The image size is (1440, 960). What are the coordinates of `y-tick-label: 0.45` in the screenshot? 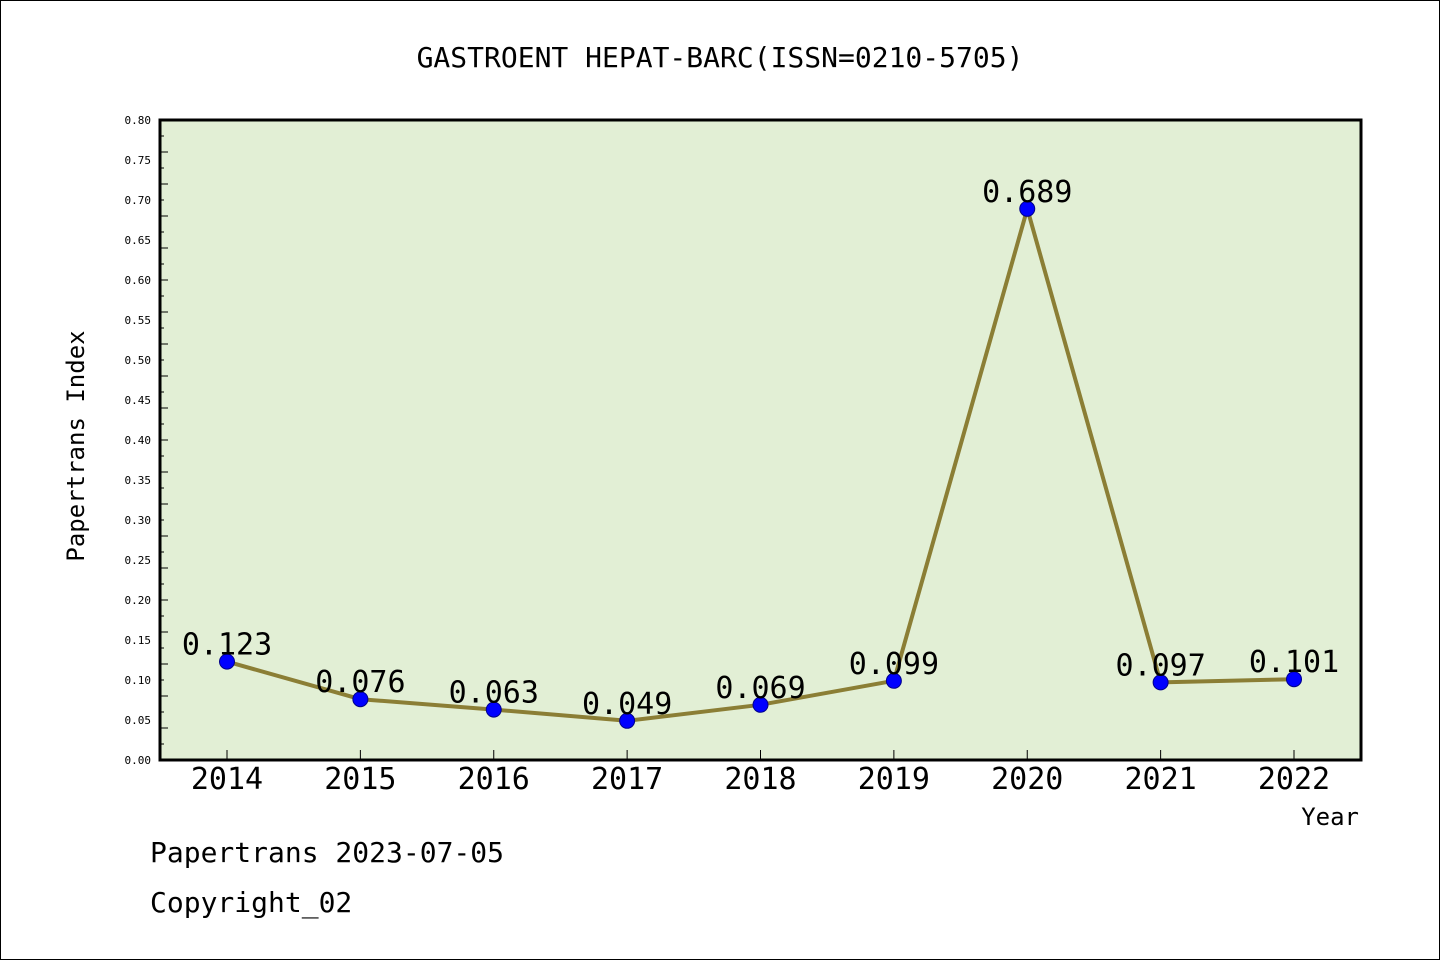 It's located at (138, 400).